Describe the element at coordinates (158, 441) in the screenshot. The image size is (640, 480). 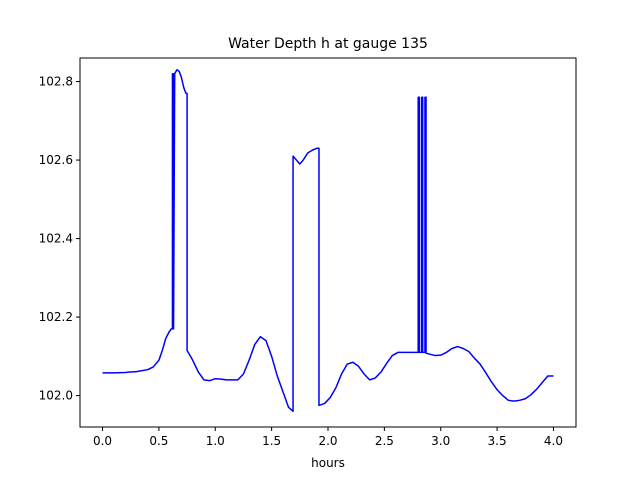
I see `x-tick-label: 0.5` at that location.